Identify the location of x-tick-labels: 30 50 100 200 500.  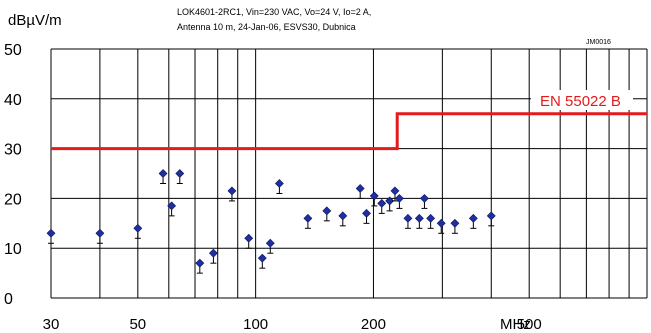
(292, 324).